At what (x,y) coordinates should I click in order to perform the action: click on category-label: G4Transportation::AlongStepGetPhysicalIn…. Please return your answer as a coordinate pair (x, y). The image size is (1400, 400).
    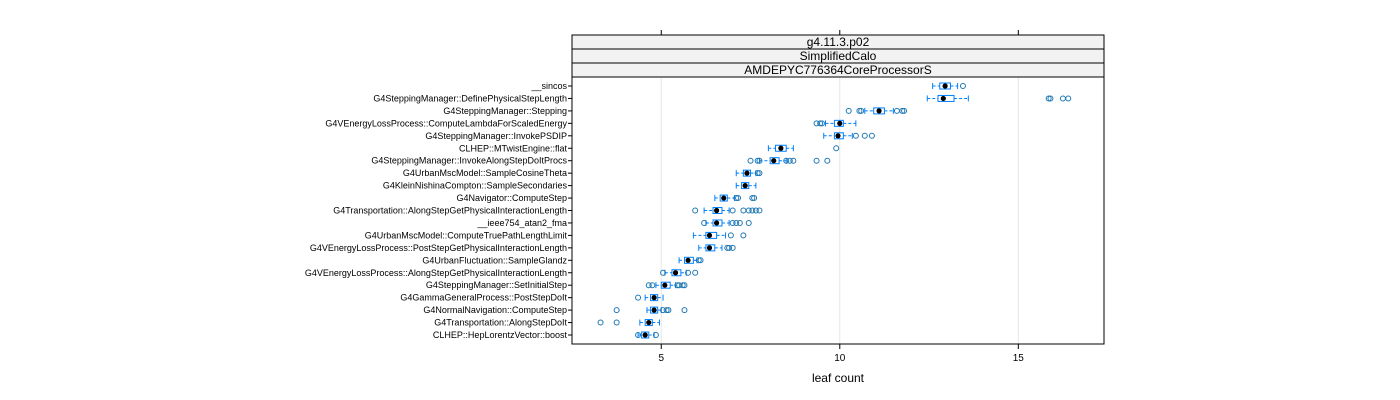
    Looking at the image, I should click on (450, 211).